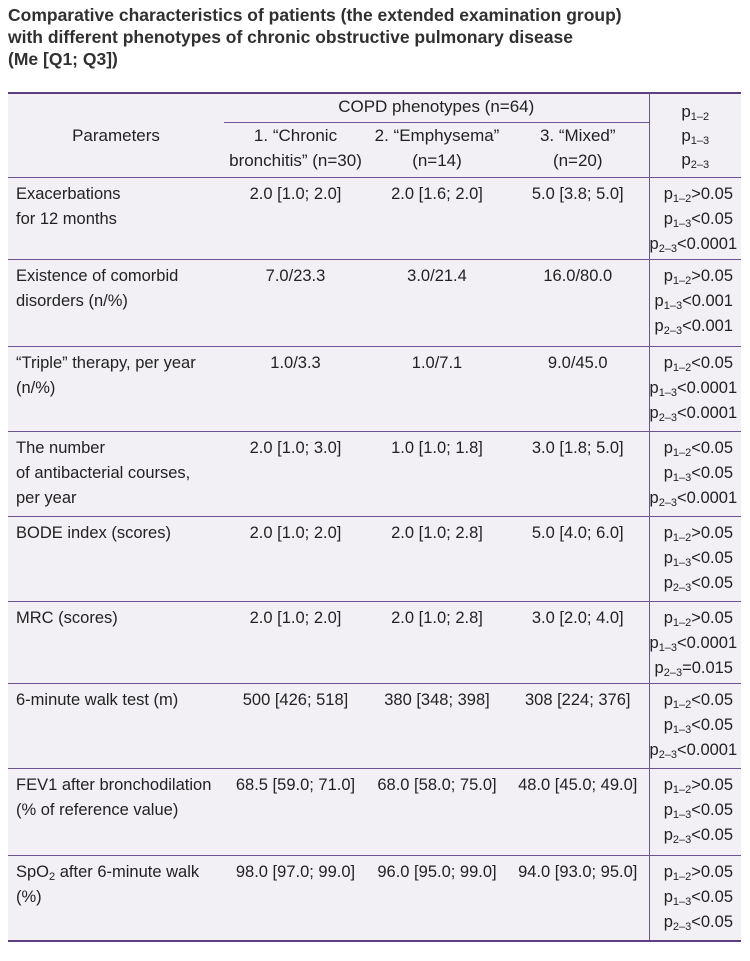  I want to click on parameter-cell: 6-minute walk test (m), so click(116, 726).